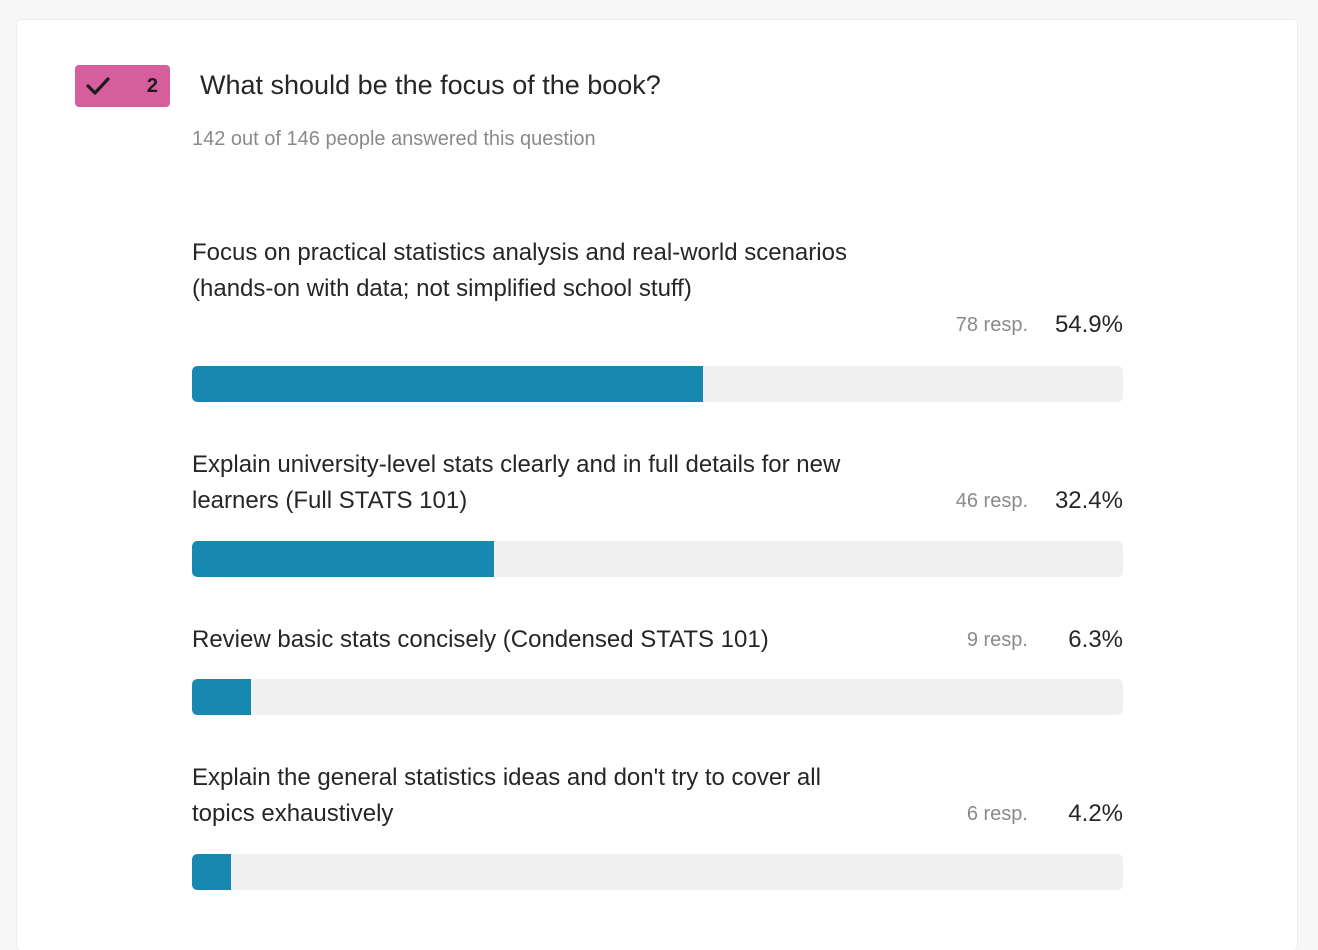 The image size is (1318, 950). What do you see at coordinates (152, 85) in the screenshot?
I see `question-number: 2` at bounding box center [152, 85].